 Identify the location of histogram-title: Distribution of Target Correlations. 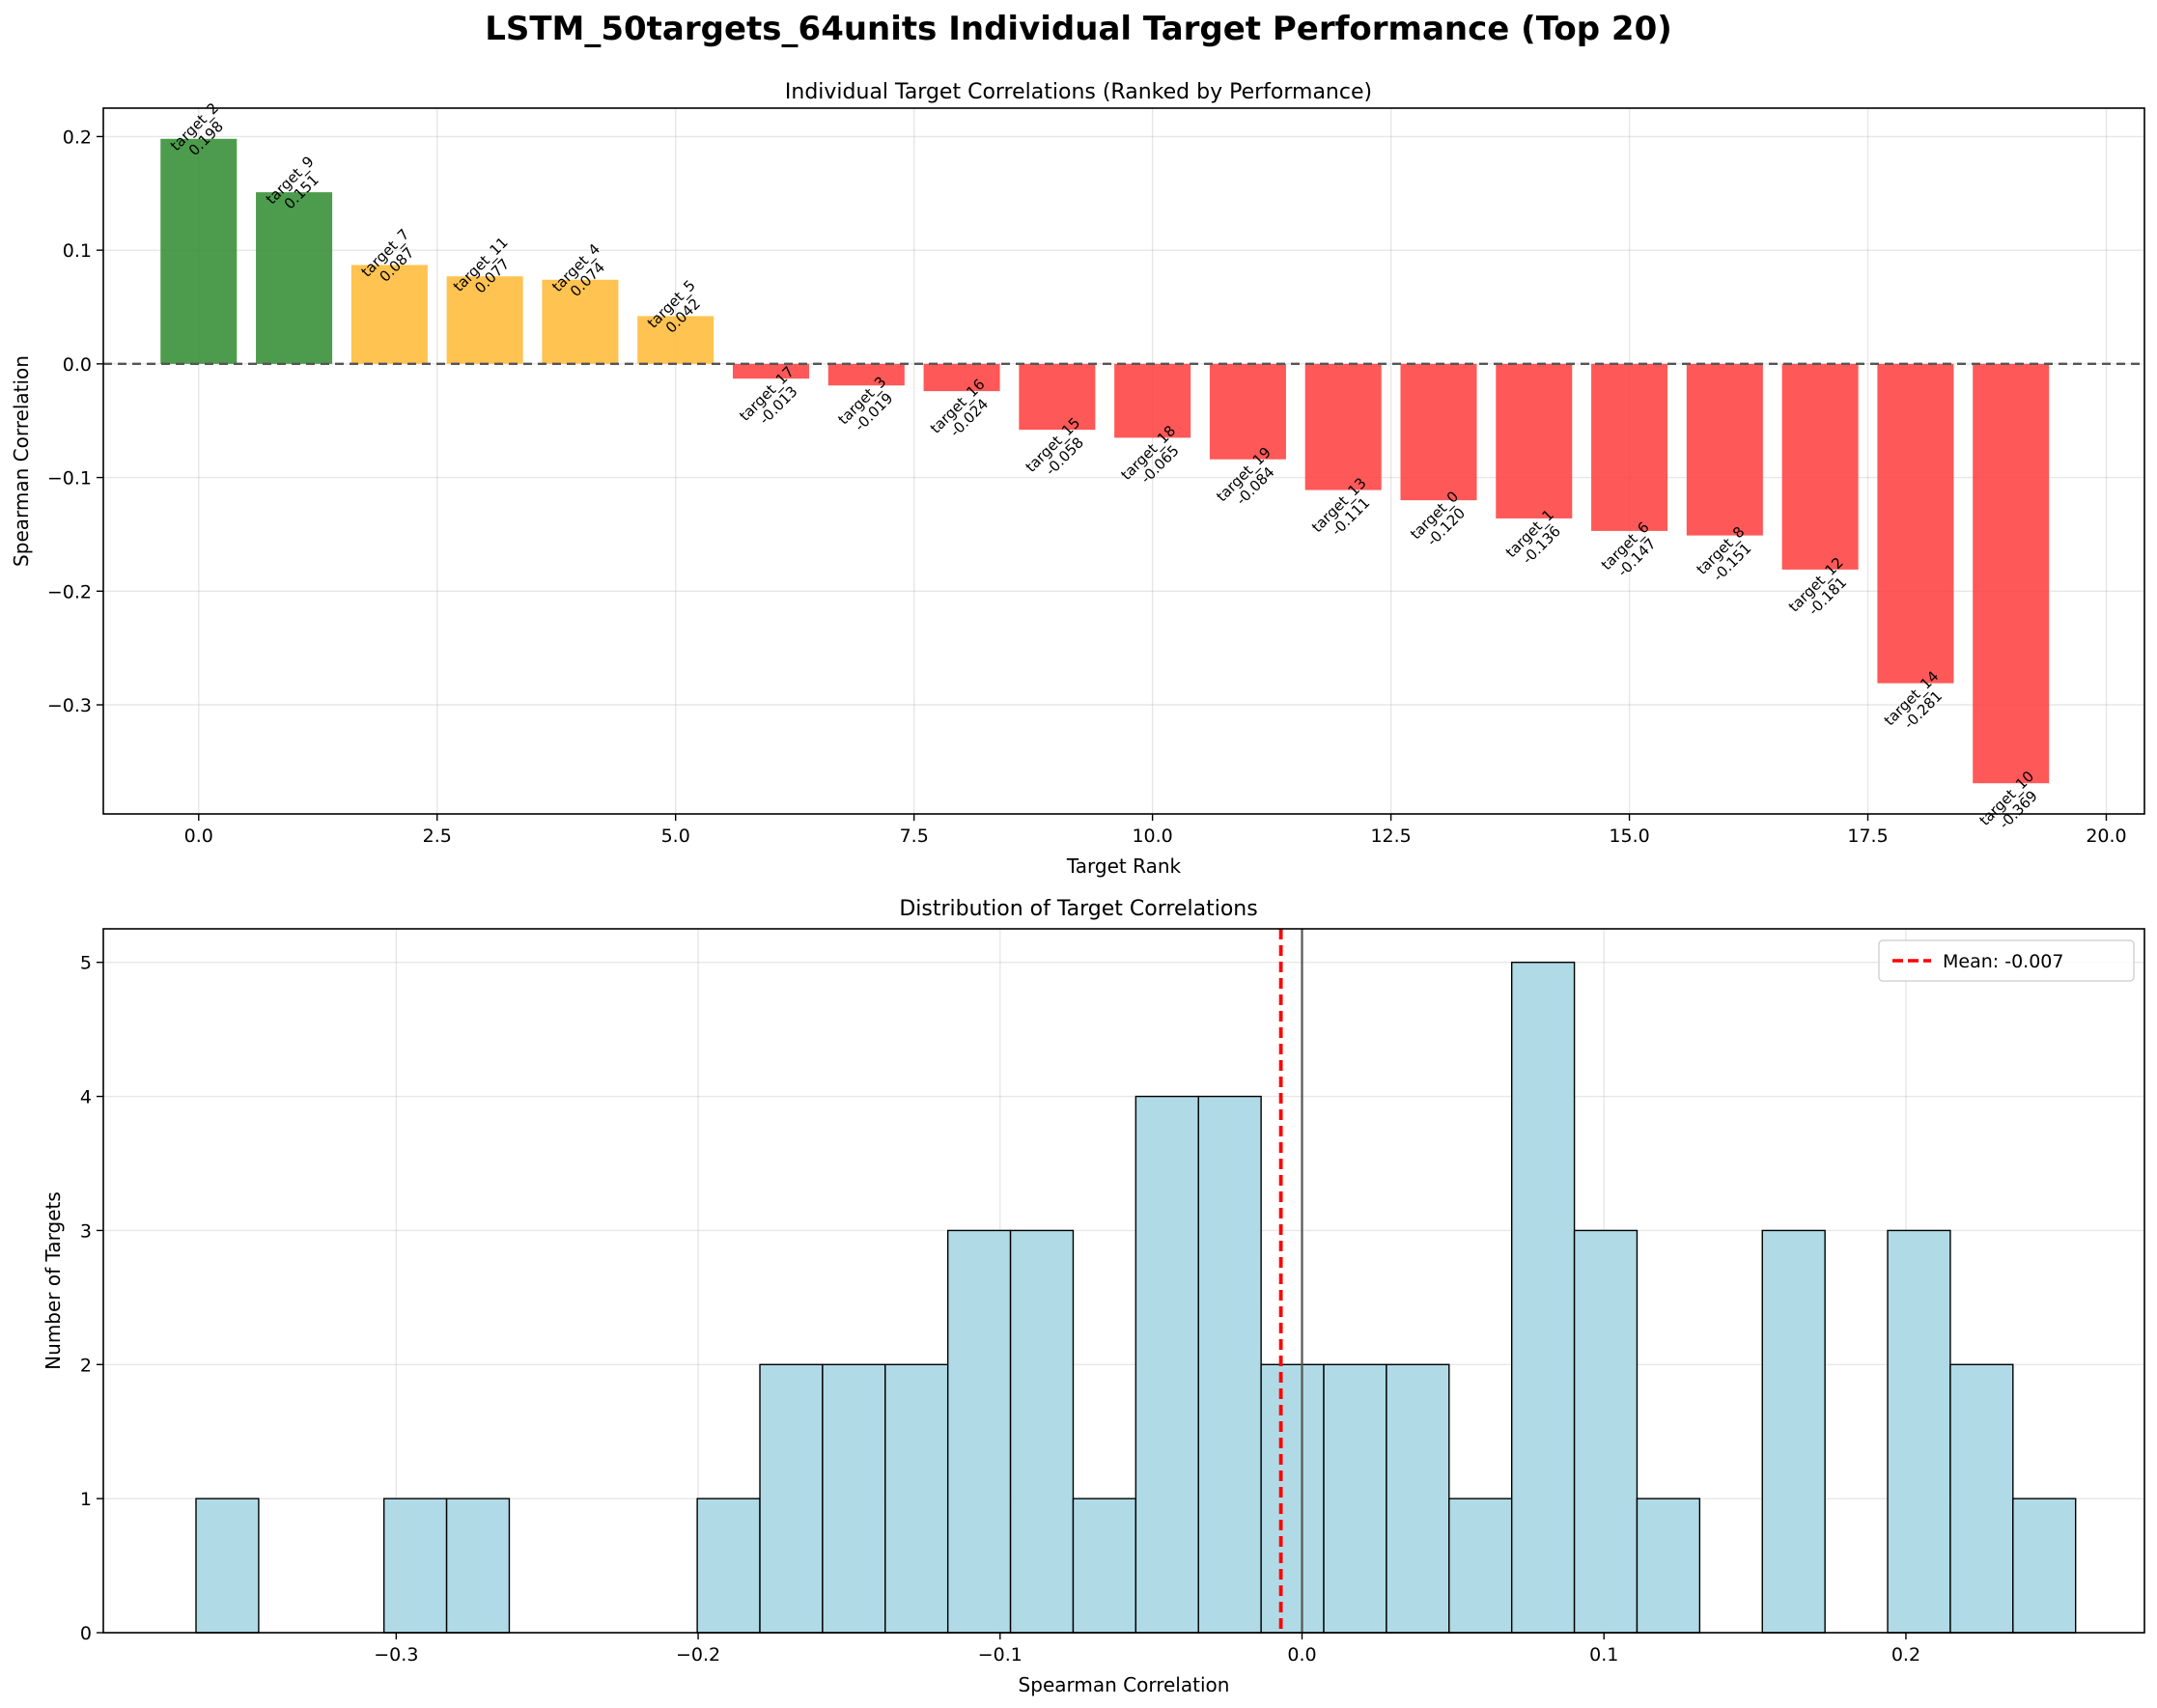
(1078, 909).